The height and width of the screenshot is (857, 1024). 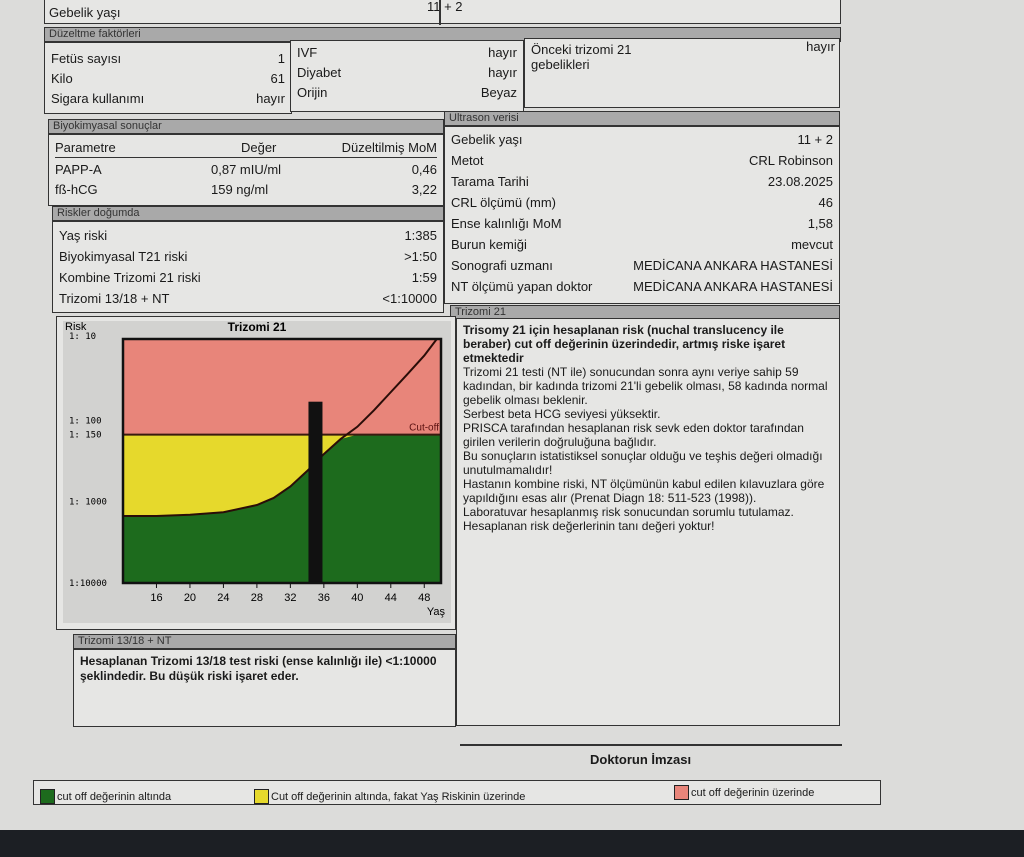 What do you see at coordinates (123, 256) in the screenshot?
I see `label: Biyokimyasal T21 riski` at bounding box center [123, 256].